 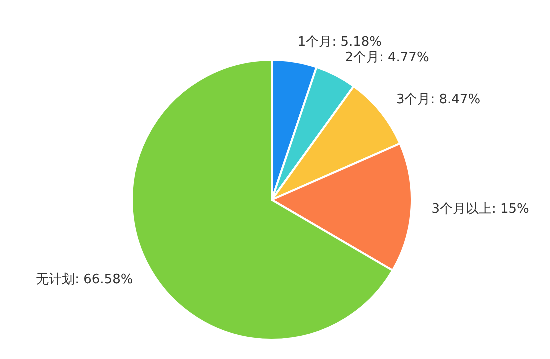 I want to click on slice-label: 无计划: 66.58%, so click(x=85, y=280).